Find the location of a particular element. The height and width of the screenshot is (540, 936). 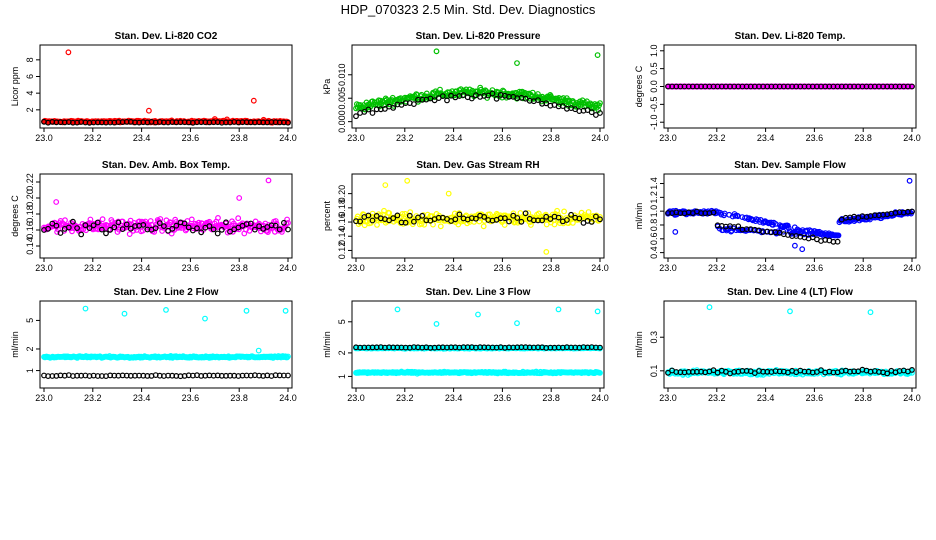

y-axis-label: ml/min is located at coordinates (327, 344).